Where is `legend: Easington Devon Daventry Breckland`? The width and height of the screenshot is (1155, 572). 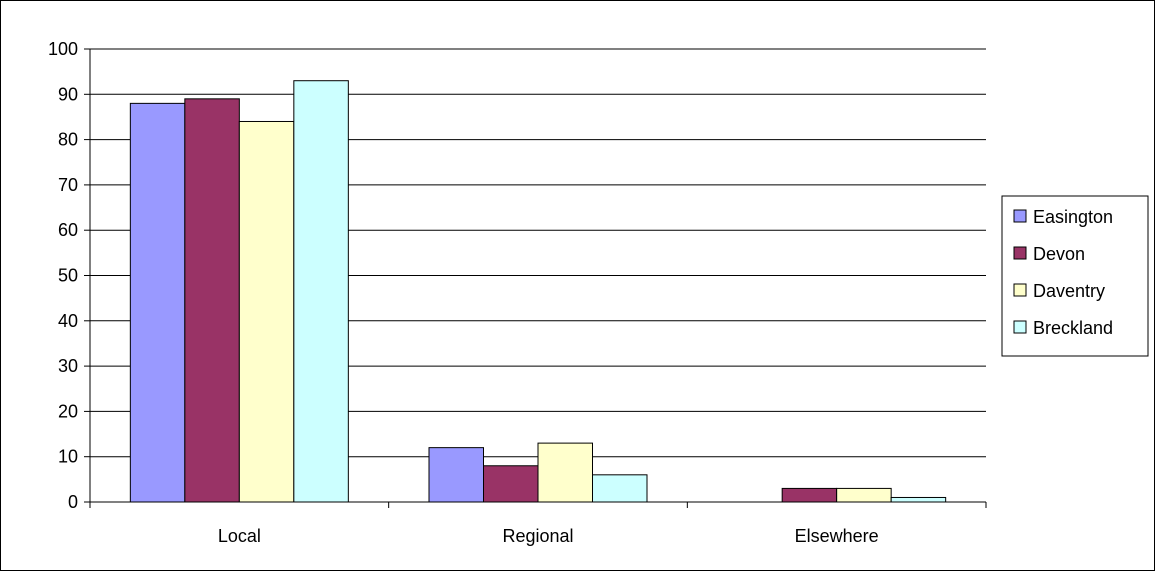
legend: Easington Devon Daventry Breckland is located at coordinates (1075, 276).